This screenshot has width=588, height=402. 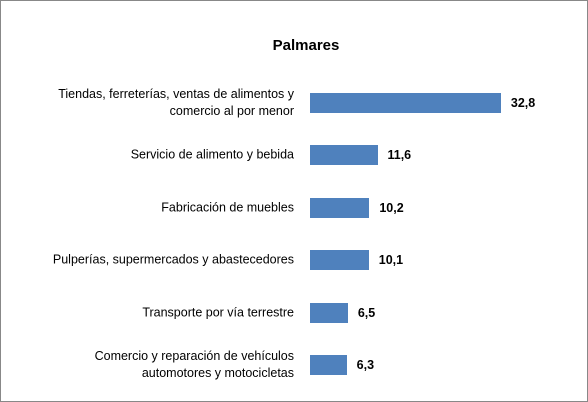 I want to click on data-label: 6,5, so click(x=366, y=312).